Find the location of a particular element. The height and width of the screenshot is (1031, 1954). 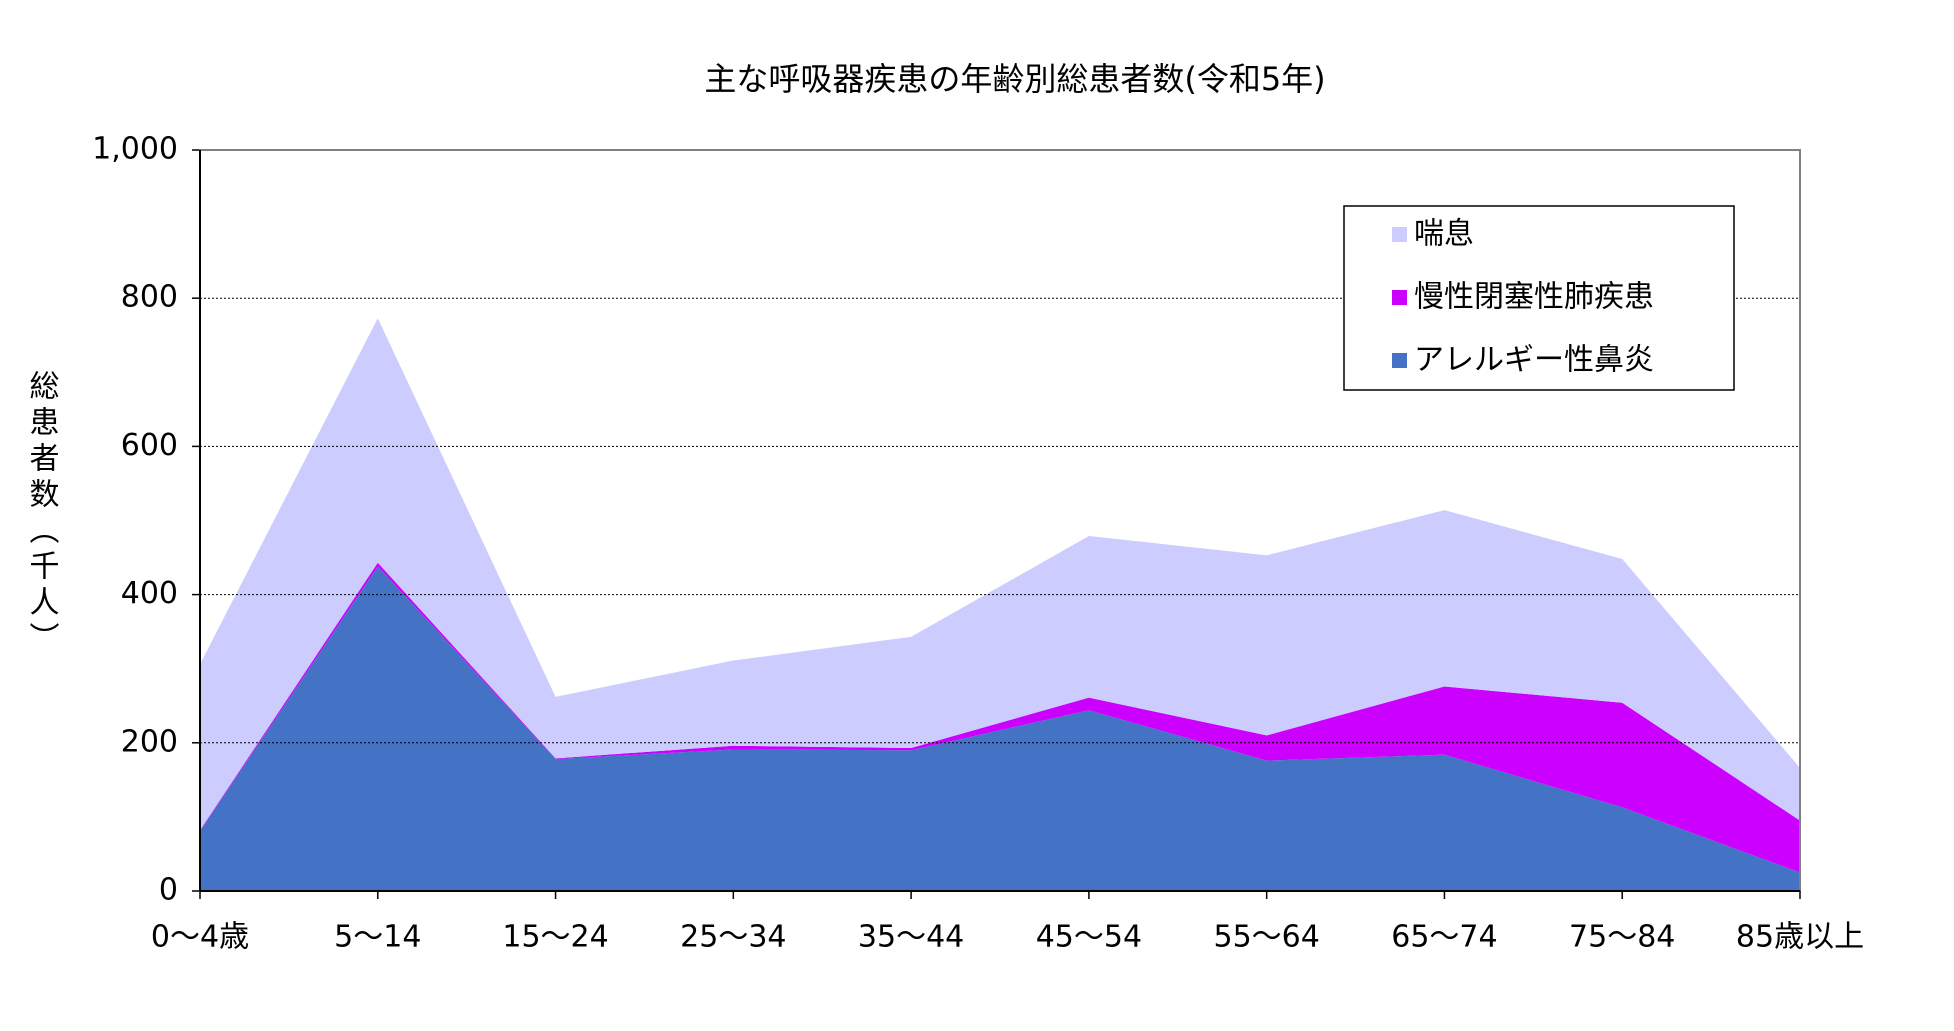

y-tick-label: 400 is located at coordinates (149, 593).